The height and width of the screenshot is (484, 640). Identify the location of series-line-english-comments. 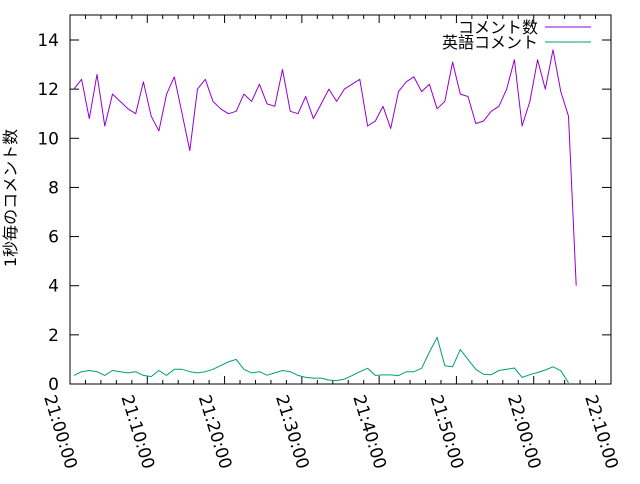
(321, 360).